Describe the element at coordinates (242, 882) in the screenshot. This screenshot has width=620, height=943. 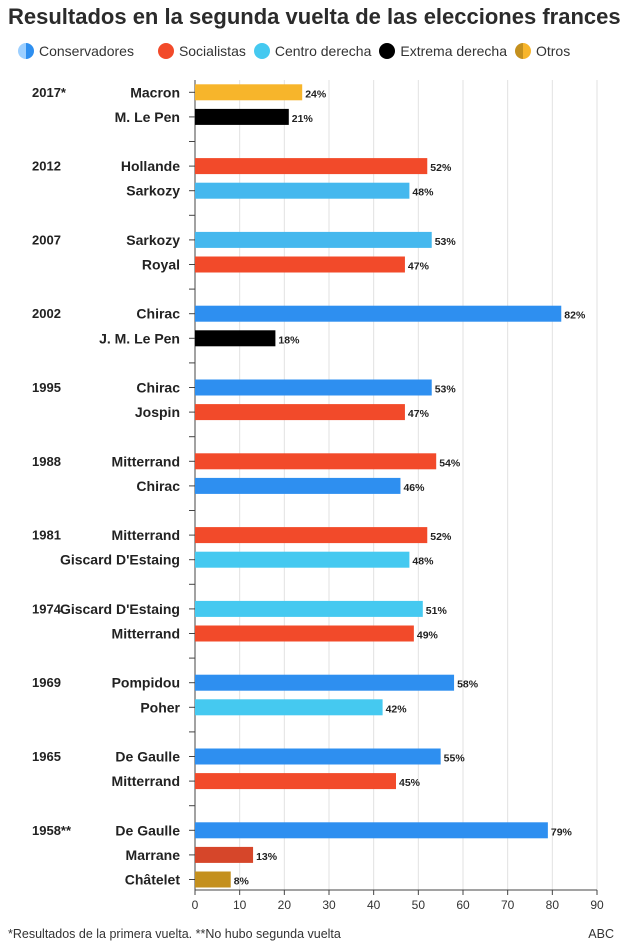
I see `data-label: 8%` at that location.